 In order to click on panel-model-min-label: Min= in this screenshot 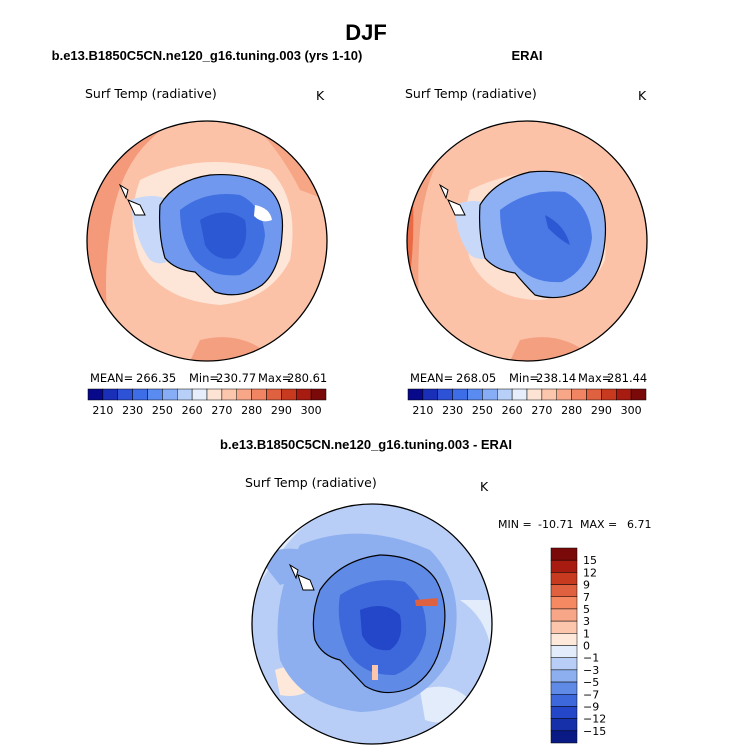, I will do `click(204, 378)`.